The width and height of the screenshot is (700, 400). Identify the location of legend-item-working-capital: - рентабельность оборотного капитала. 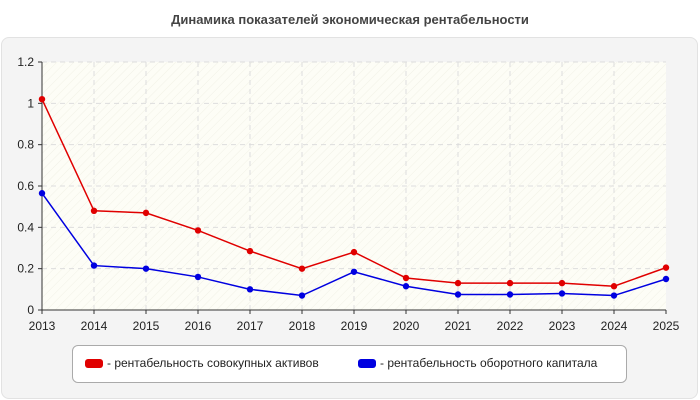
(477, 363).